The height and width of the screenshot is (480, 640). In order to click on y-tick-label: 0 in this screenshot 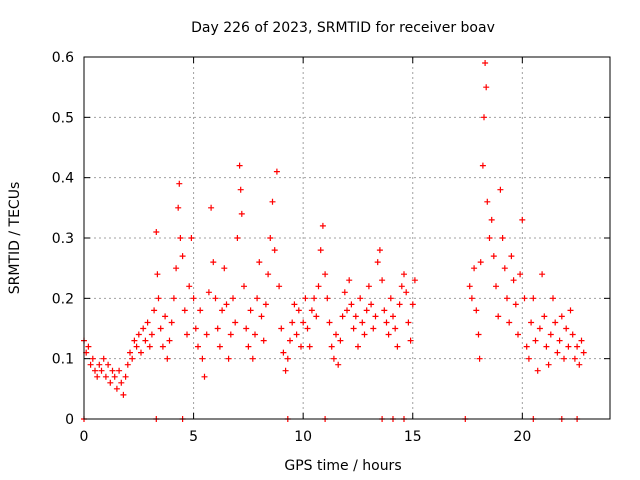, I will do `click(69, 420)`.